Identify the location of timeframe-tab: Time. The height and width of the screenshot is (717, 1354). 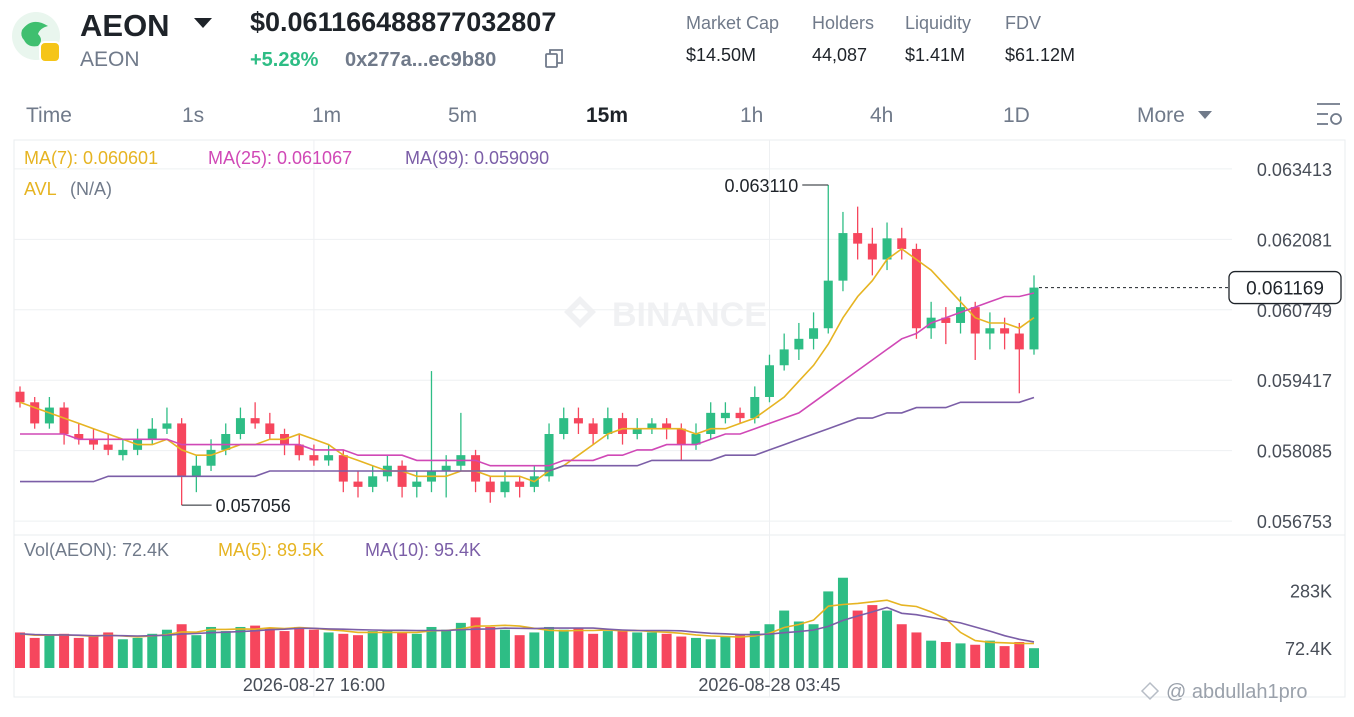
(49, 115).